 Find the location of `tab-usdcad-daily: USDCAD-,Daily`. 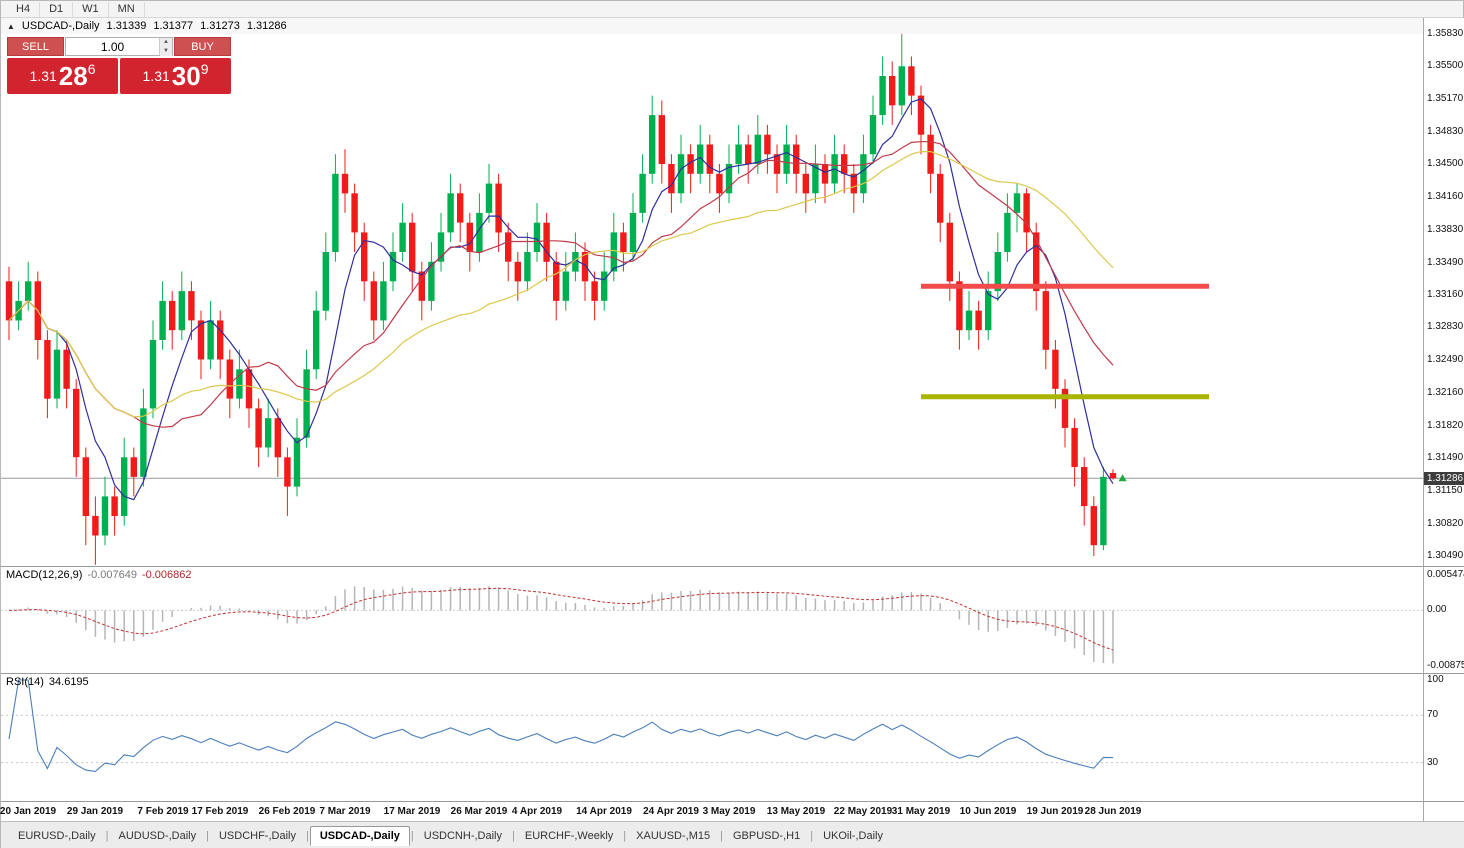

tab-usdcad-daily: USDCAD-,Daily is located at coordinates (359, 835).